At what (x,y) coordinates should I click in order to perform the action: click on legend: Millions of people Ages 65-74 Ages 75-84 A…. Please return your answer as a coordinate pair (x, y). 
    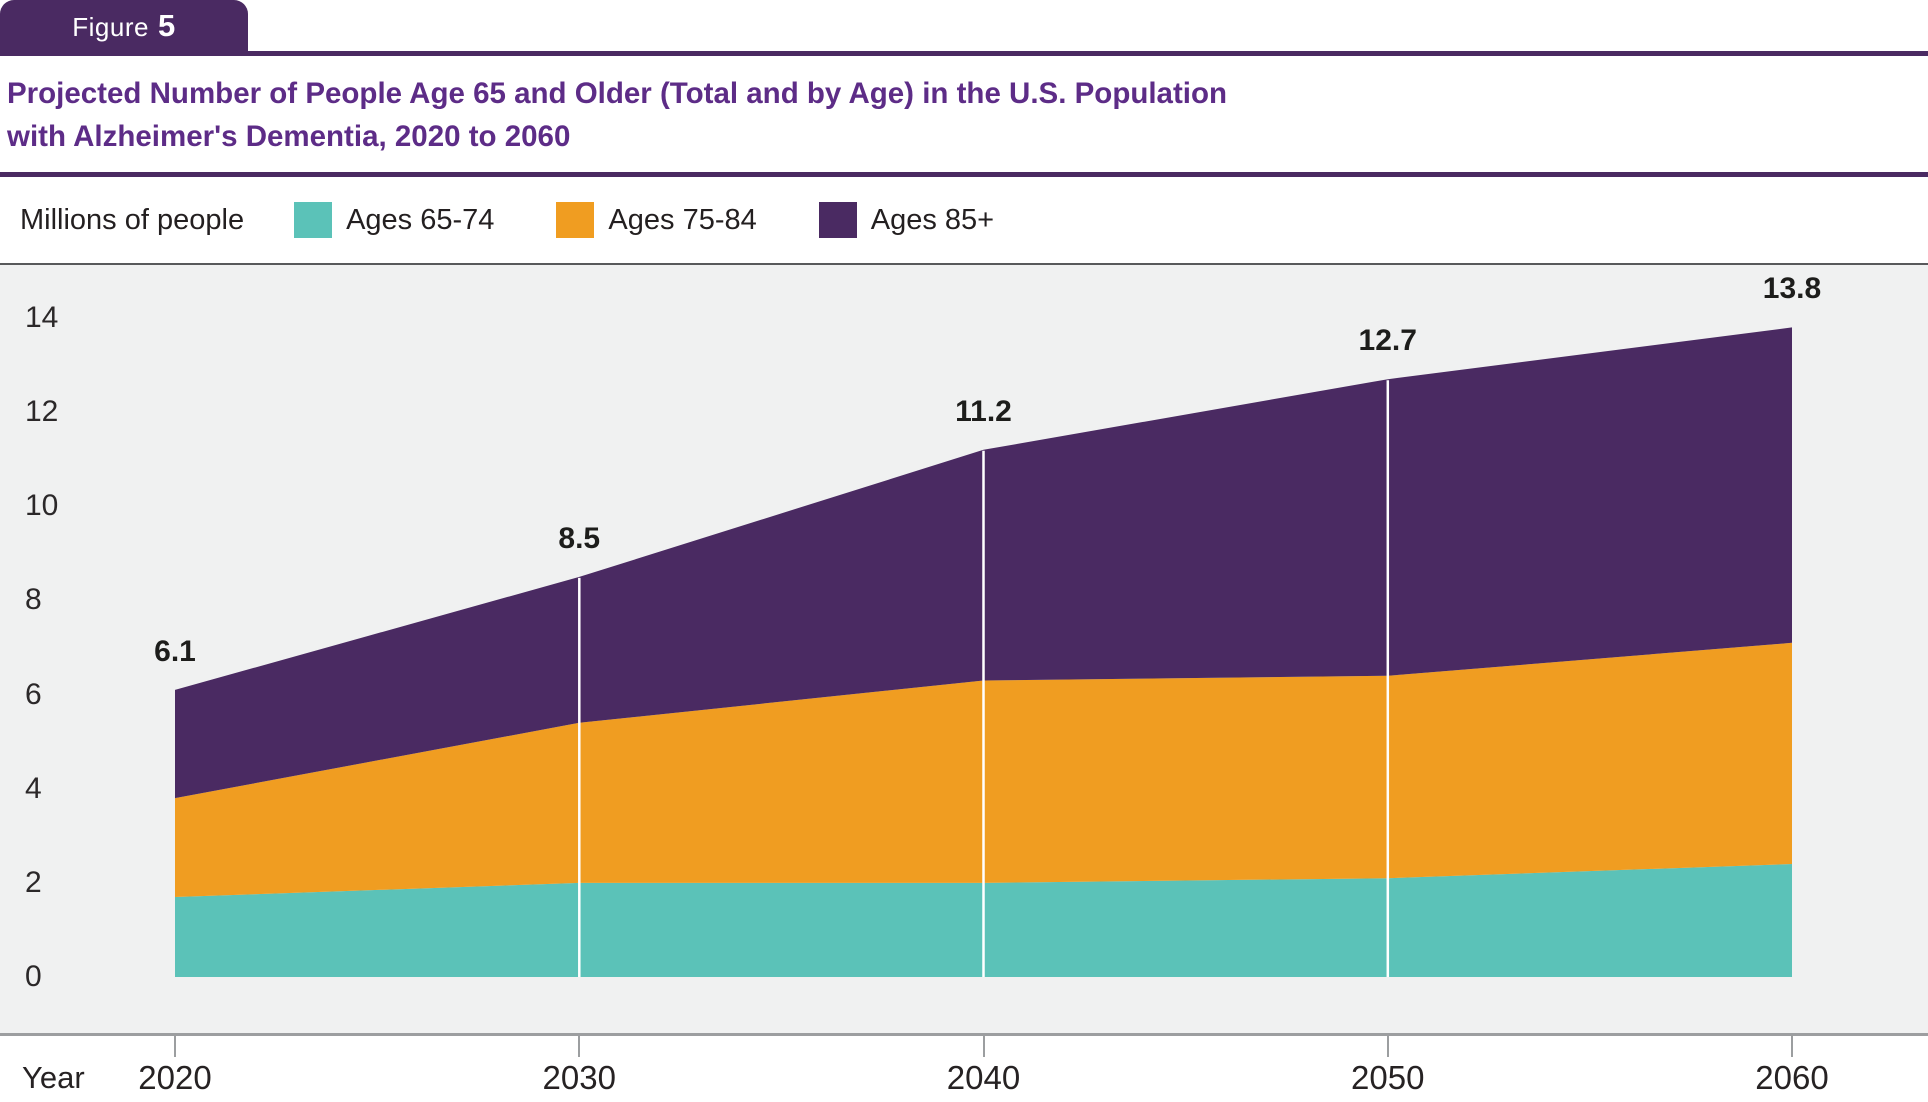
    Looking at the image, I should click on (964, 220).